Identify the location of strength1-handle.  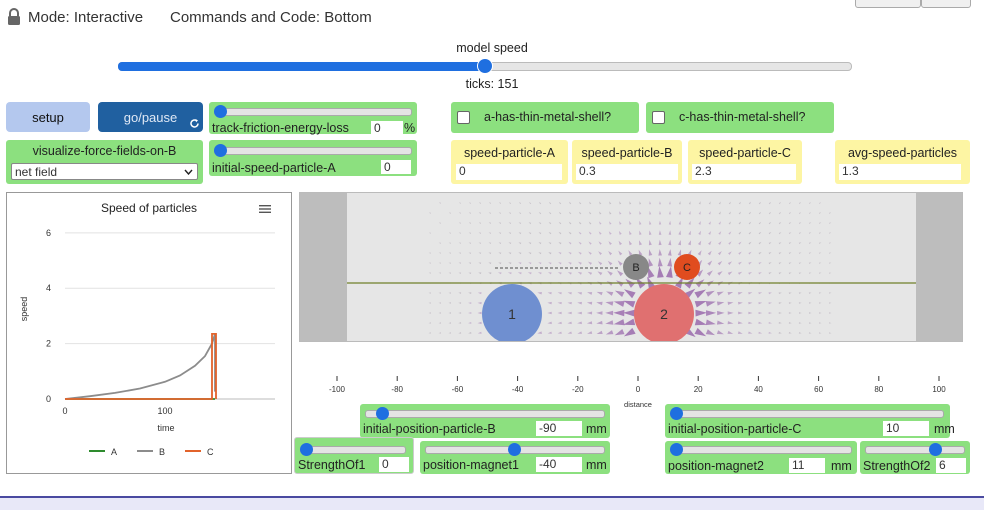
(306, 449).